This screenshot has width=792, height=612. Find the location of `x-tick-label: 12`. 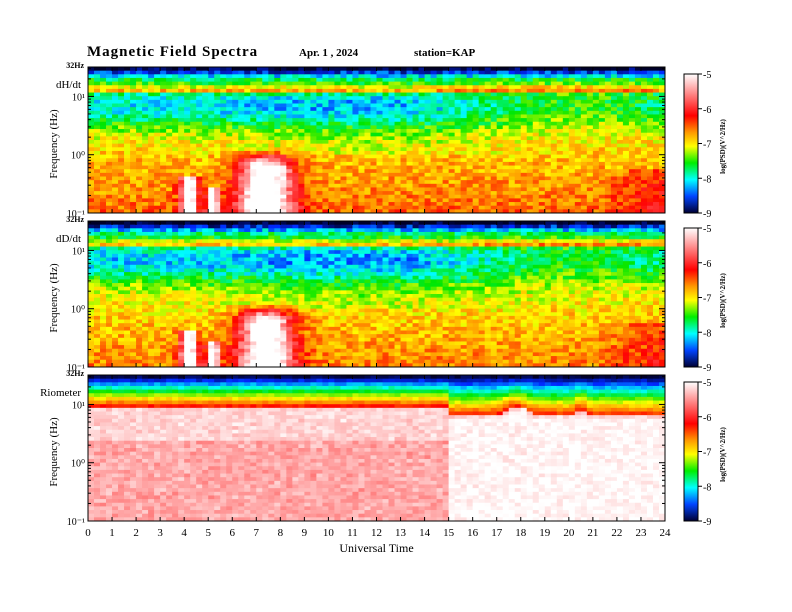

x-tick-label: 12 is located at coordinates (376, 533).